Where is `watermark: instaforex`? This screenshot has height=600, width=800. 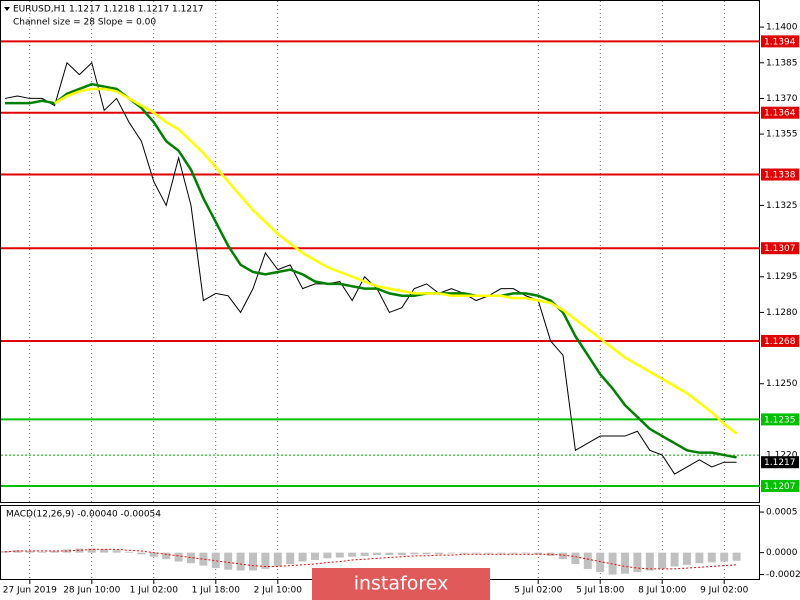
watermark: instaforex is located at coordinates (401, 584).